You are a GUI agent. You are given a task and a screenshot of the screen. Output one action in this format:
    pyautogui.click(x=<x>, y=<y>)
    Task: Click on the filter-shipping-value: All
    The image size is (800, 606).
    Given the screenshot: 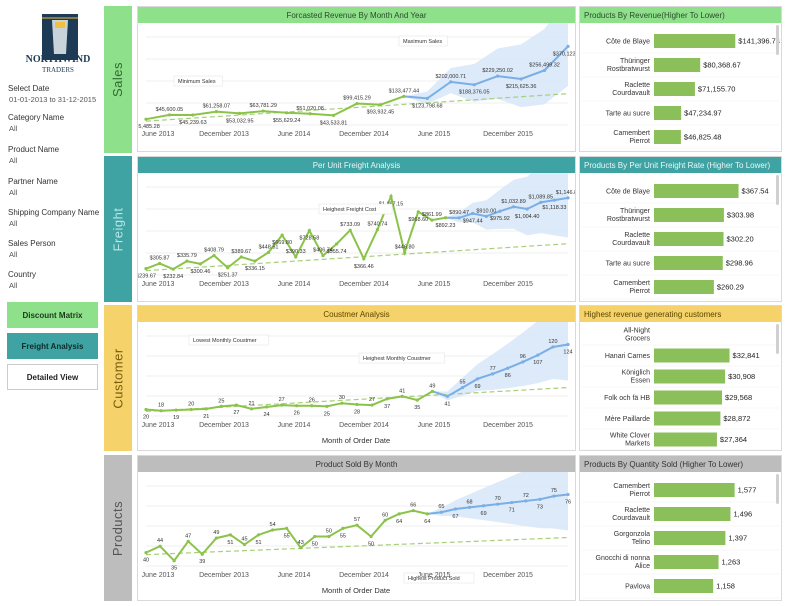 What is the action you would take?
    pyautogui.click(x=13, y=223)
    